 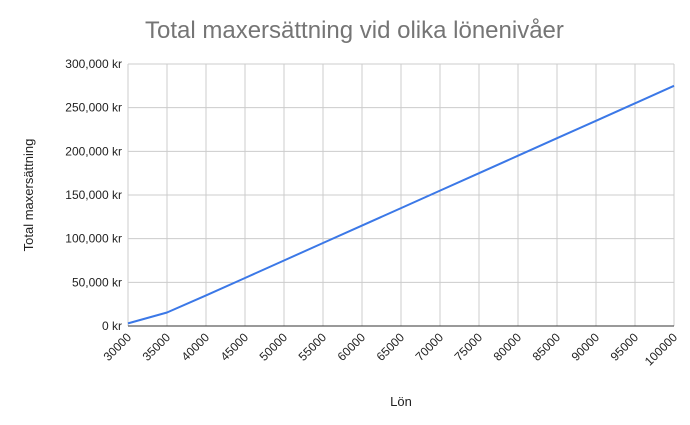 I want to click on y-tick-label: 300,000 kr, so click(x=93, y=64).